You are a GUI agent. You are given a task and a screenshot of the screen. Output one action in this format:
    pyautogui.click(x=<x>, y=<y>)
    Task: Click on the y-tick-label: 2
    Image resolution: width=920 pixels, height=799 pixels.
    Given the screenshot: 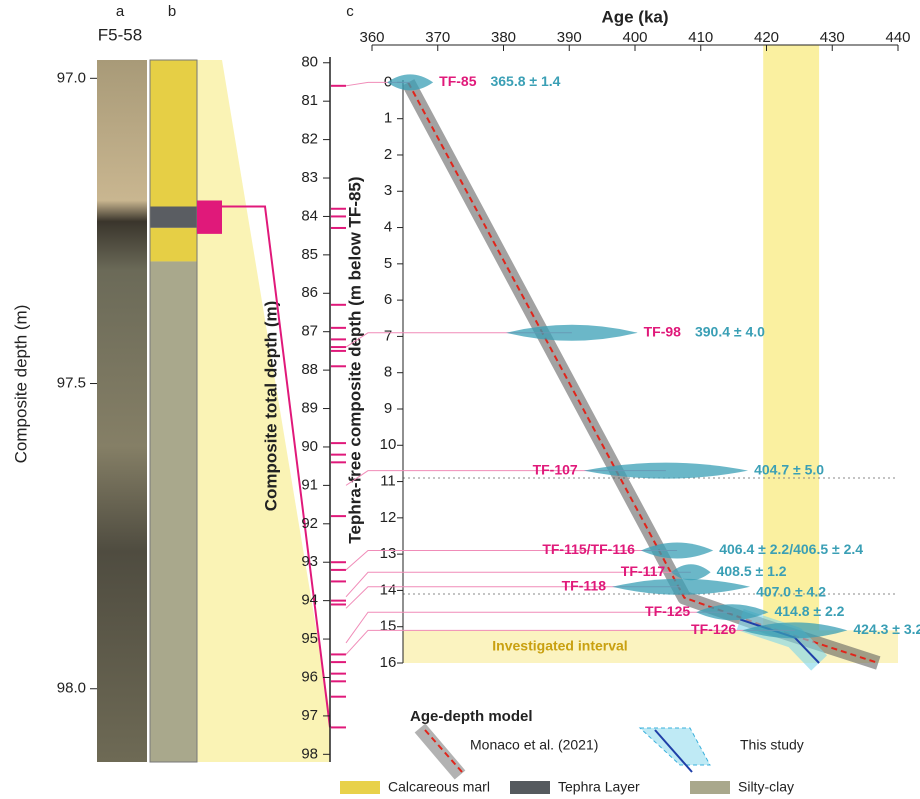 What is the action you would take?
    pyautogui.click(x=388, y=154)
    